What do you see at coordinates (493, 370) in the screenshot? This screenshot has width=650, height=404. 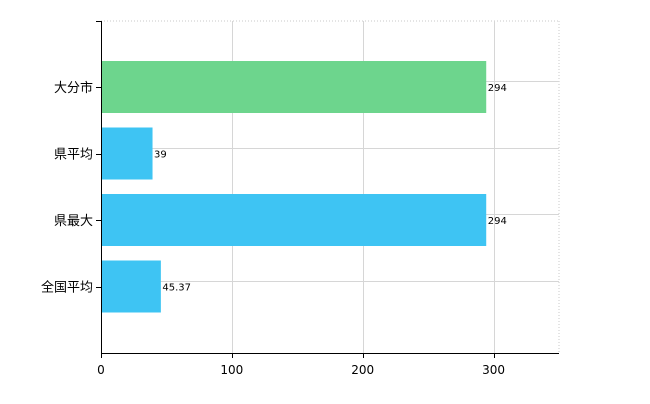 I see `x-tick-label: 300` at bounding box center [493, 370].